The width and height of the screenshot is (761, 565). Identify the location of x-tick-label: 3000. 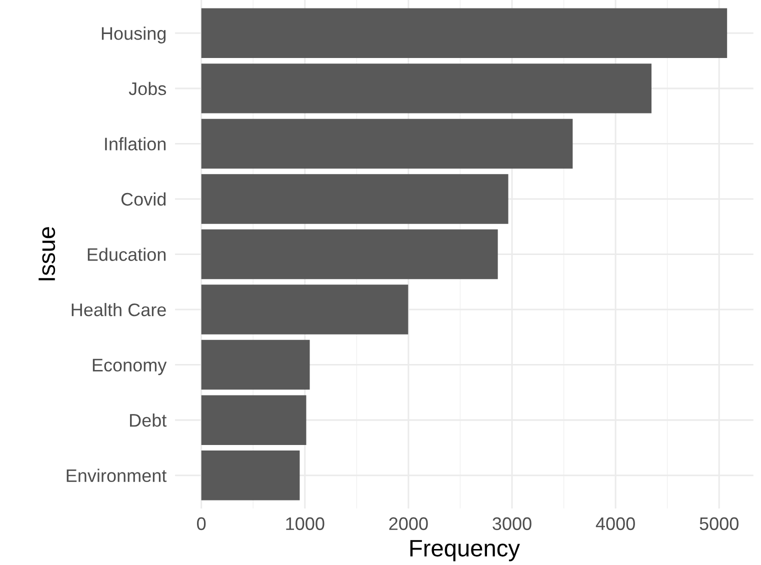
(512, 523).